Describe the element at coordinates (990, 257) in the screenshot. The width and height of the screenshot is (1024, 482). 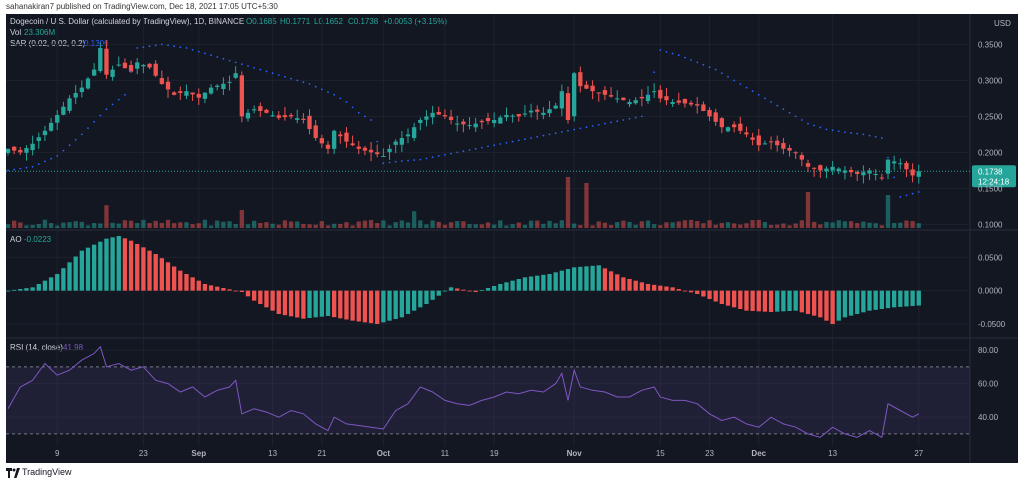
I see `ao-tick-label: 0.0500` at that location.